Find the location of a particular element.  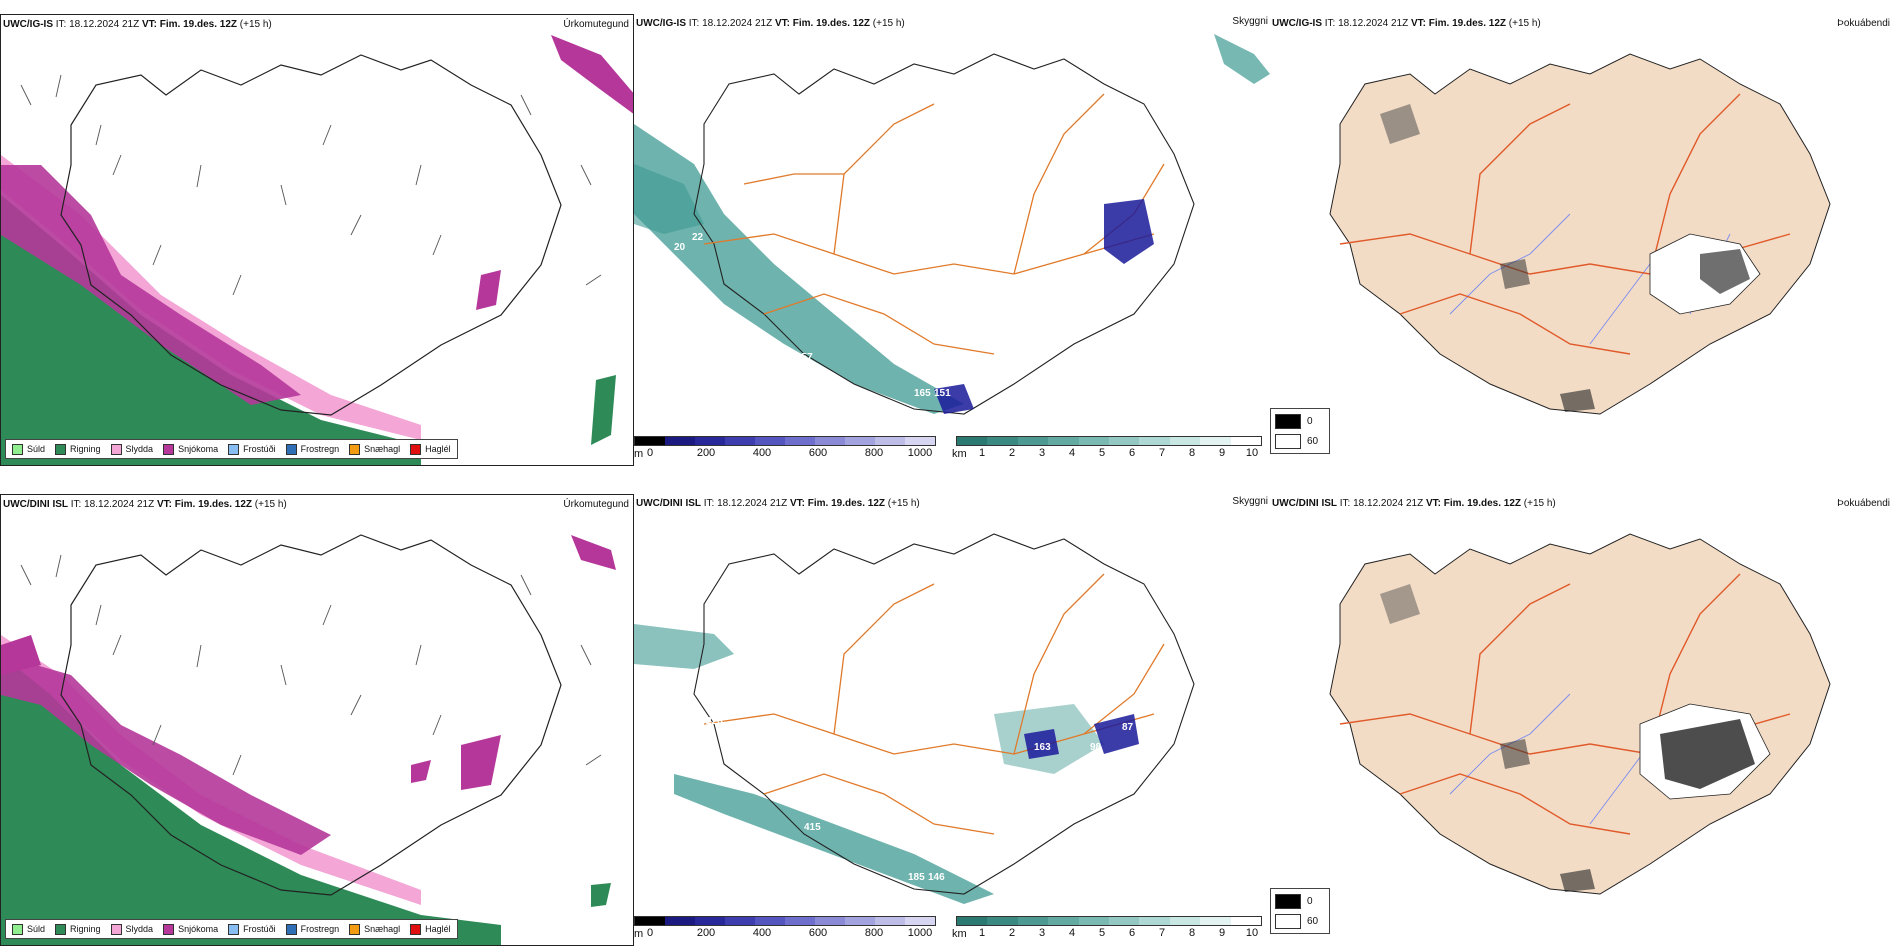

cloud-base-labels: 11 20 22 657 165 151 95 86 is located at coordinates (902, 282).